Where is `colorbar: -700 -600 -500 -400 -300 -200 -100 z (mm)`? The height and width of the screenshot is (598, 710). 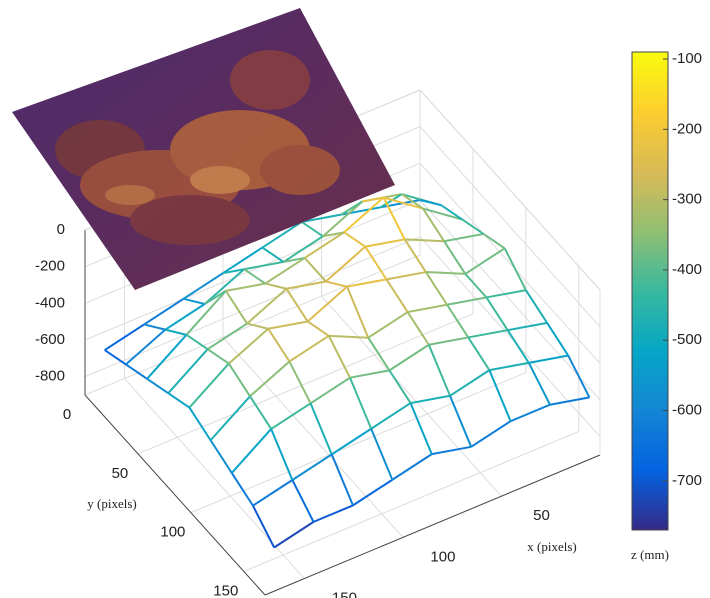
colorbar: -700 -600 -500 -400 -300 -200 -100 z (mm) is located at coordinates (666, 306).